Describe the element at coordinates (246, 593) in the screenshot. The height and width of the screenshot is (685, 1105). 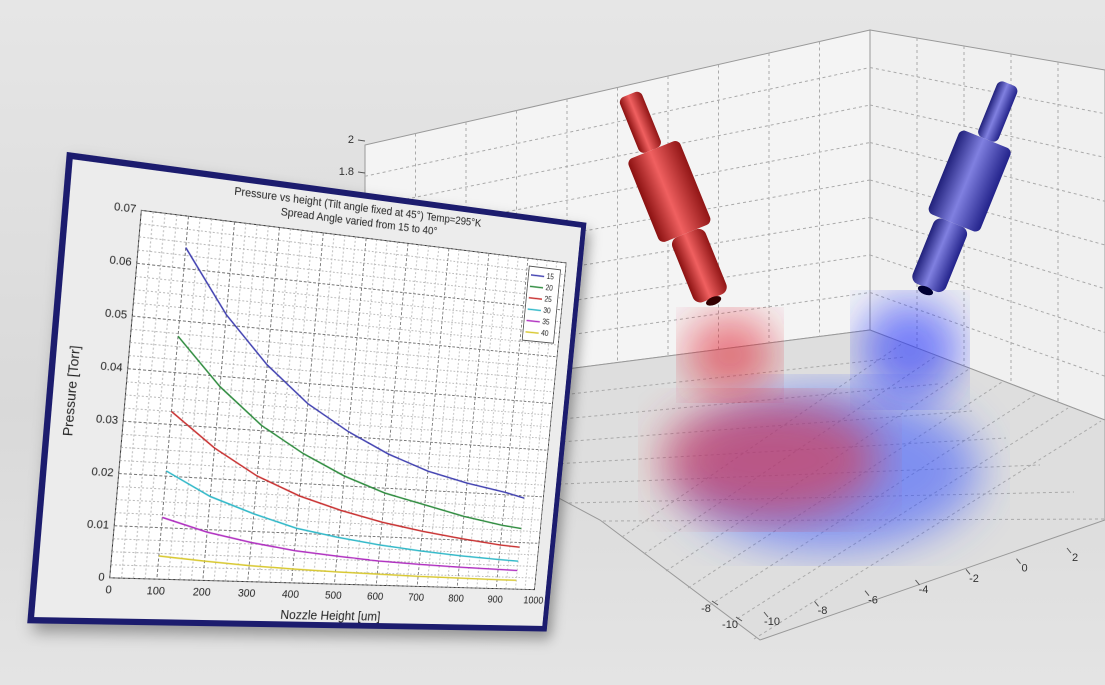
I see `x-tick-label: 300` at that location.